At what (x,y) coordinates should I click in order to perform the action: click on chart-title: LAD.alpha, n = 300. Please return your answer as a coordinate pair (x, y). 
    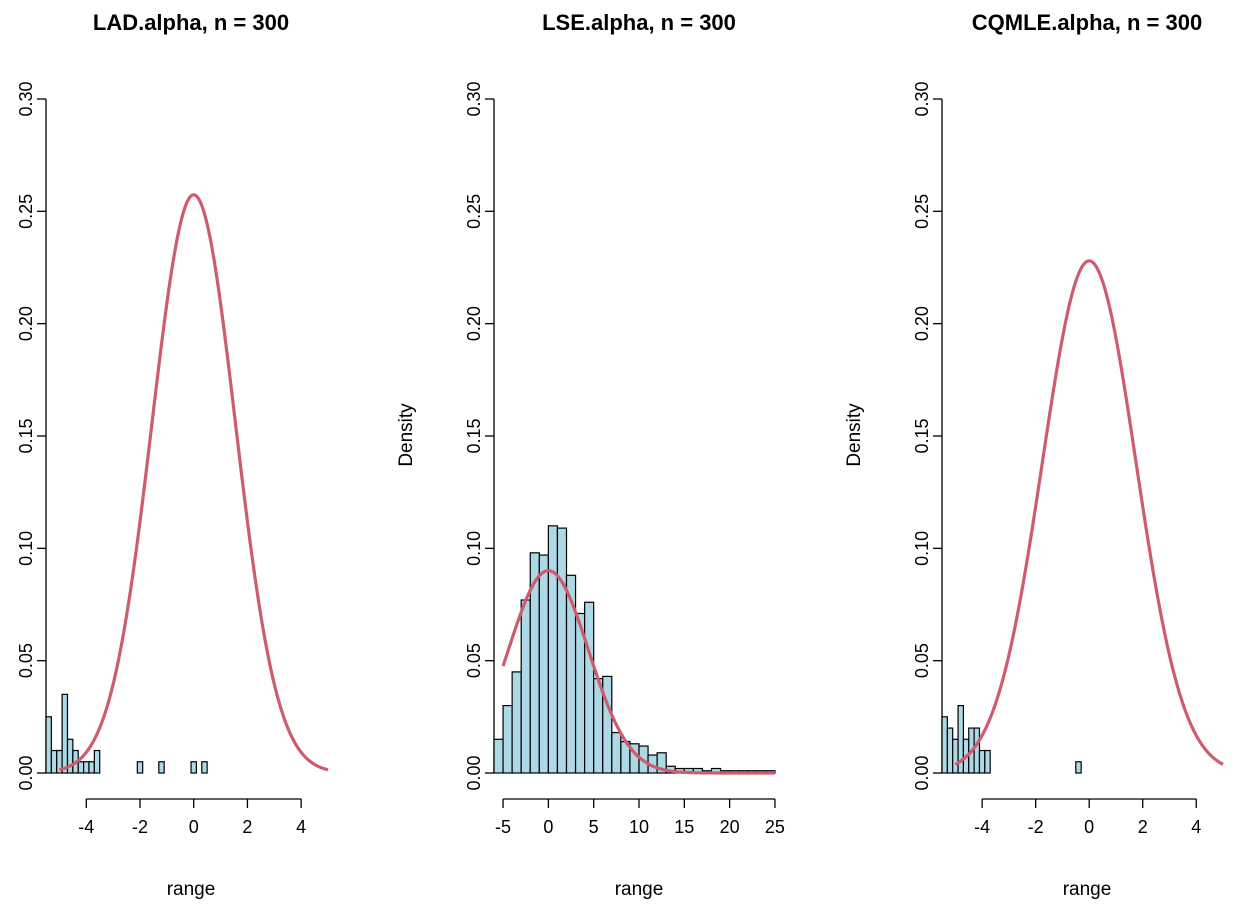
    Looking at the image, I should click on (191, 22).